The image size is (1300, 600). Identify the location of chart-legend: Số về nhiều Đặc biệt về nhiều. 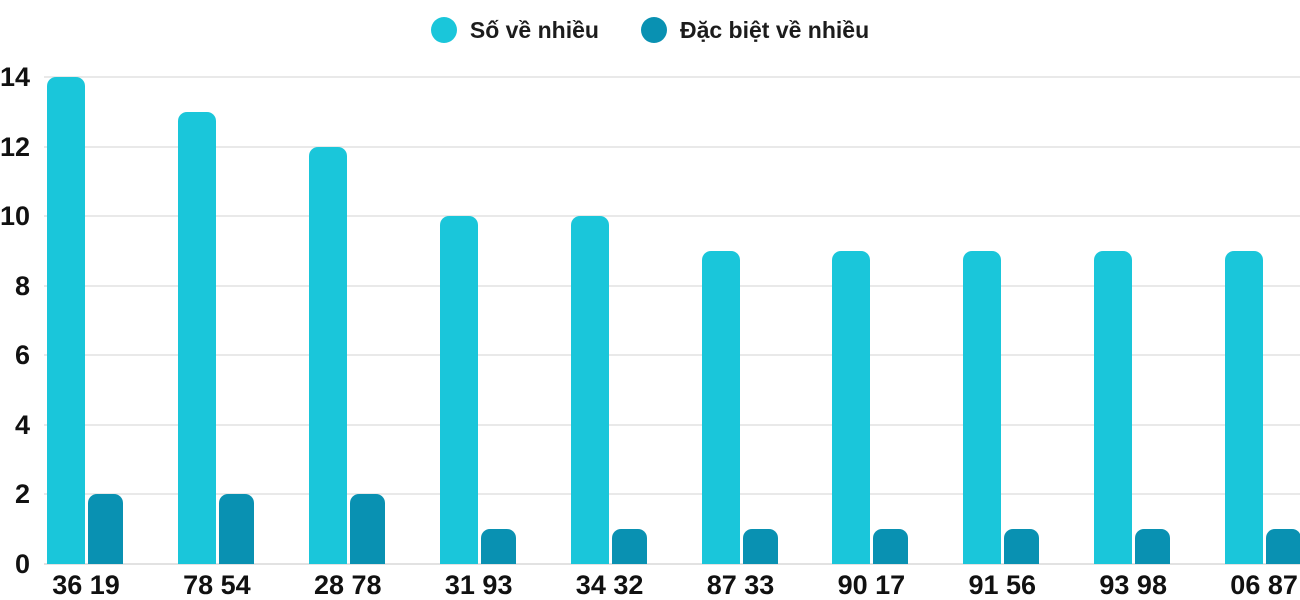
(650, 30).